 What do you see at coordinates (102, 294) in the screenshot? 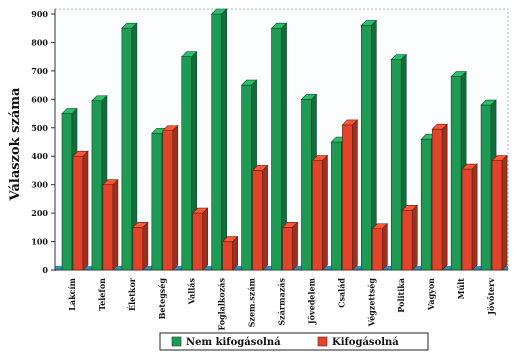
I see `x-tick-label: Telefon` at bounding box center [102, 294].